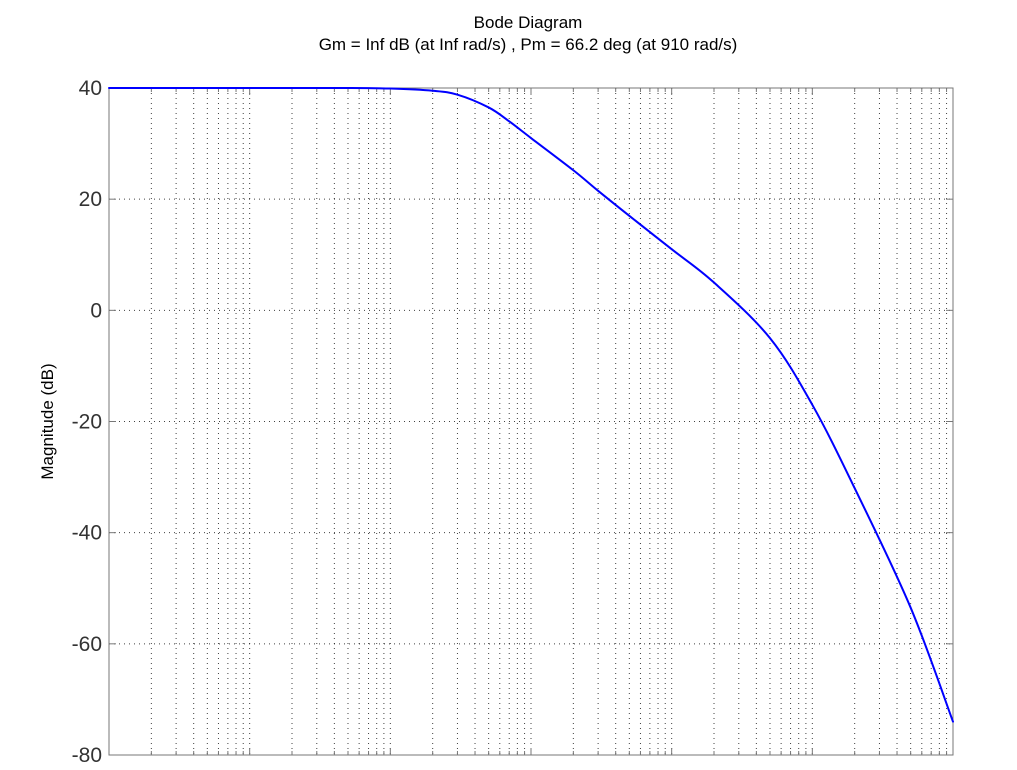 The image size is (1017, 770). What do you see at coordinates (90, 88) in the screenshot?
I see `y-tick-label: 40` at bounding box center [90, 88].